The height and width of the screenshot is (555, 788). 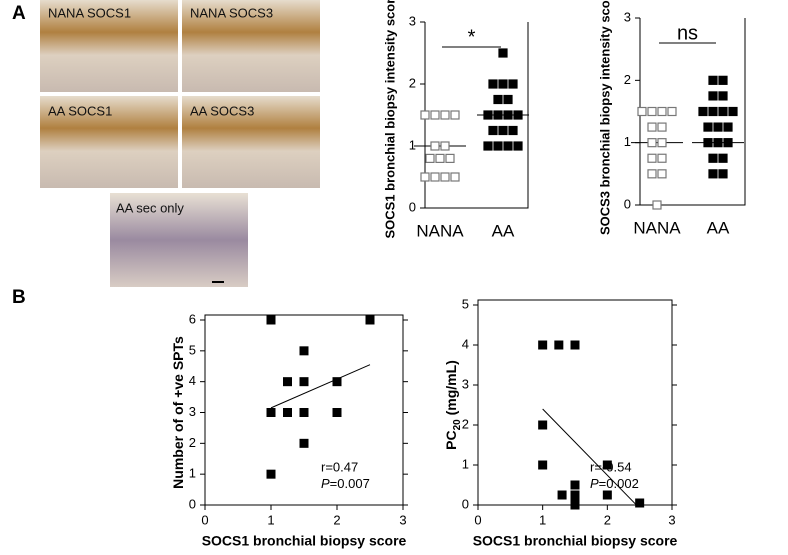 I want to click on x-tick-label: 3, so click(x=671, y=519).